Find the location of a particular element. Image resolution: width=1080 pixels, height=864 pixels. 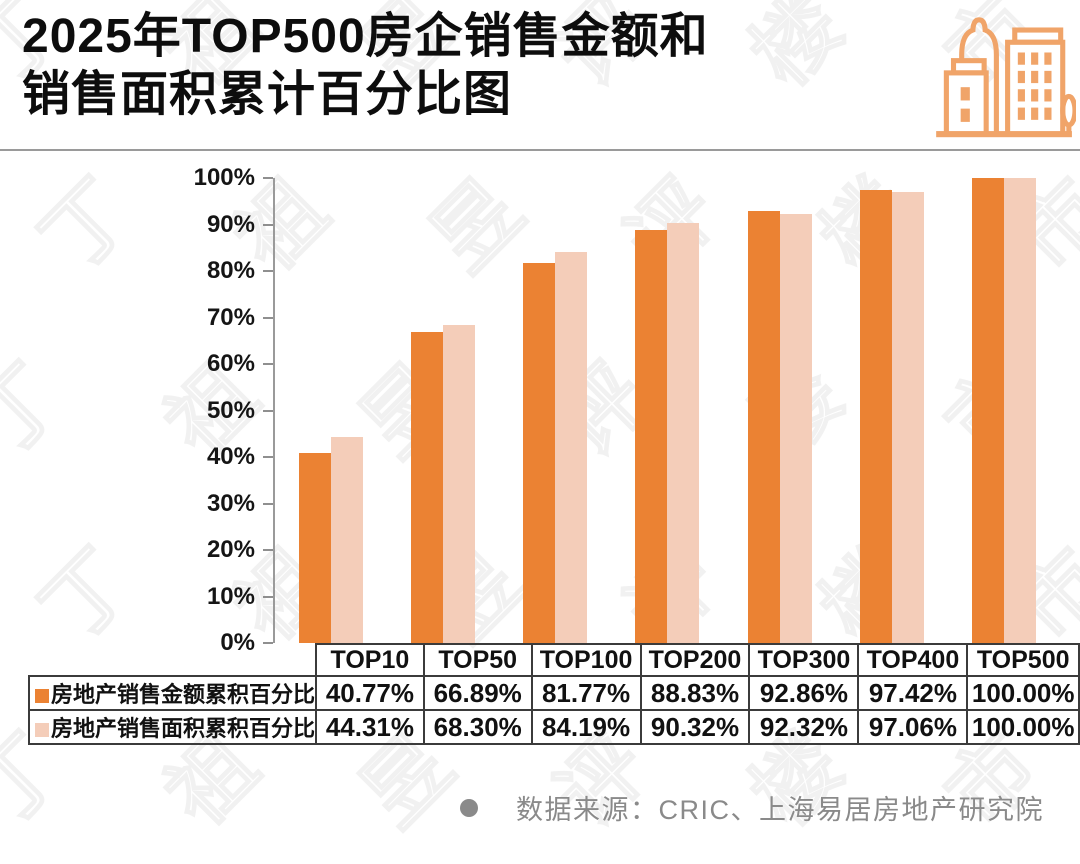

table-value-top200: 88.83% is located at coordinates (695, 693).